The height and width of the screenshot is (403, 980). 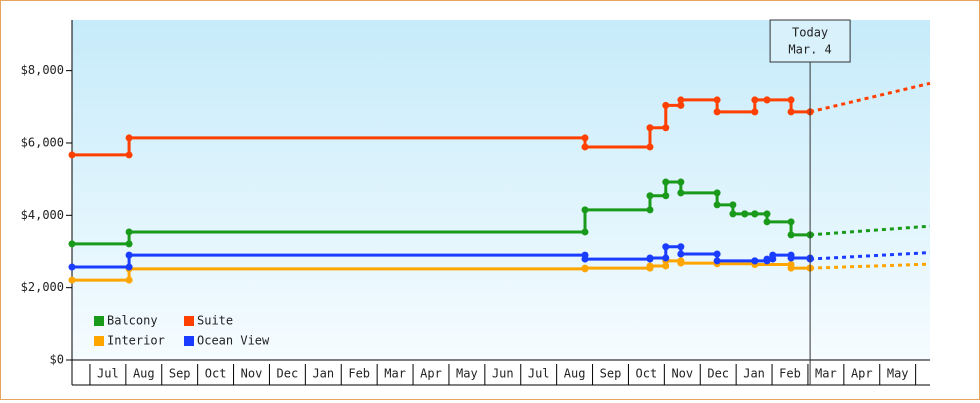 I want to click on forecast-line, so click(x=870, y=266).